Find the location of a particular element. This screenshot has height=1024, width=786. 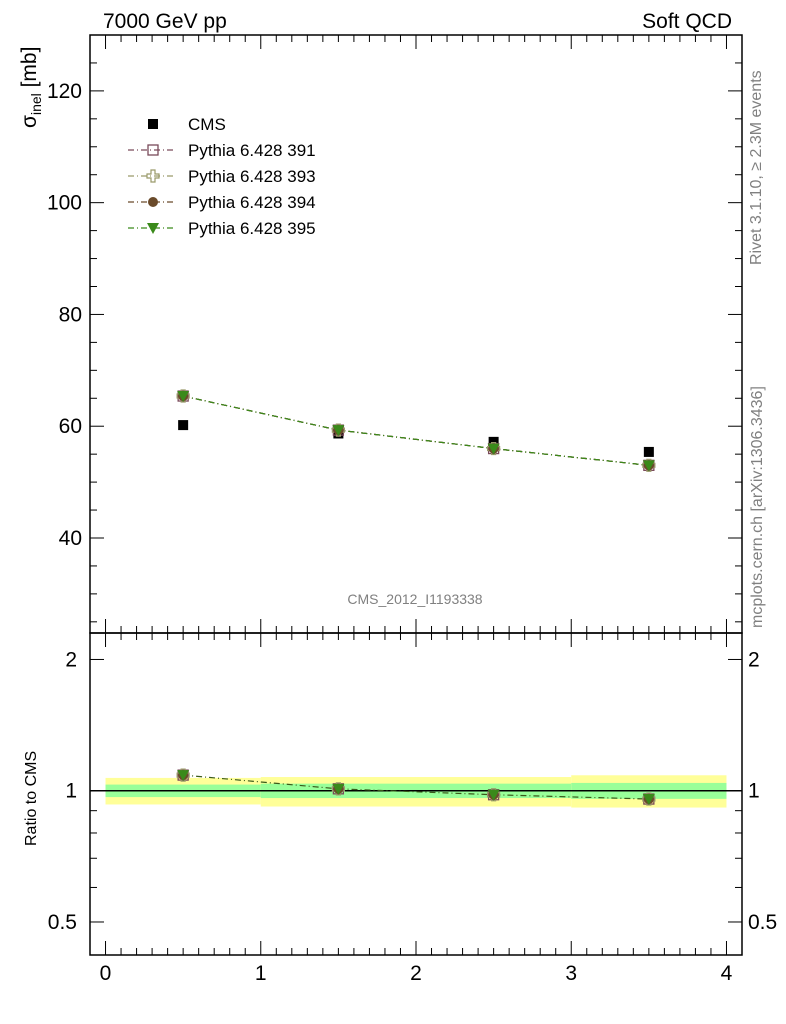

main-ylabel-symbol: σ is located at coordinates (29, 121).